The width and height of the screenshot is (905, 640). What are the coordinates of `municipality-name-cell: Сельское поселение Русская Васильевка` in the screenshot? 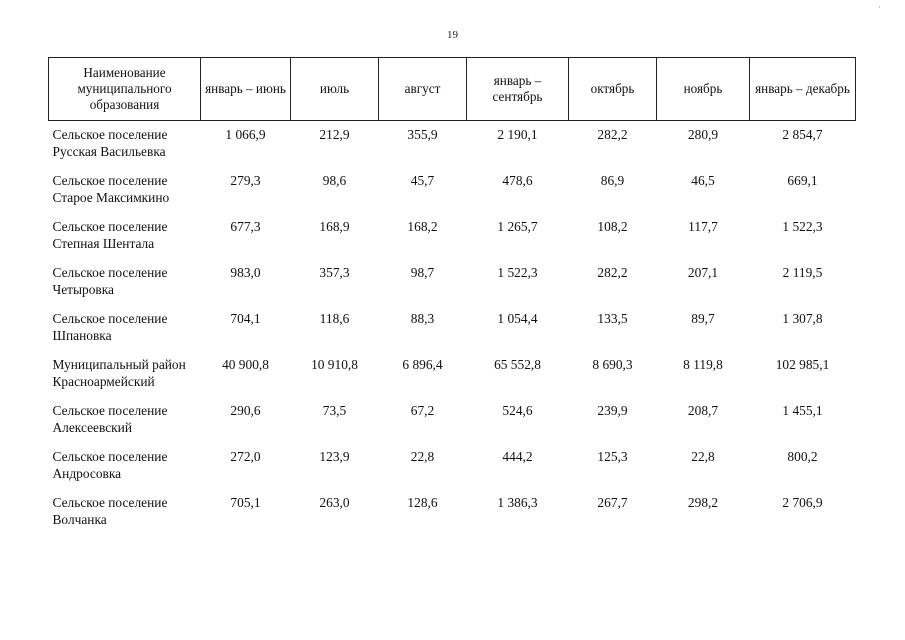 It's located at (110, 143).